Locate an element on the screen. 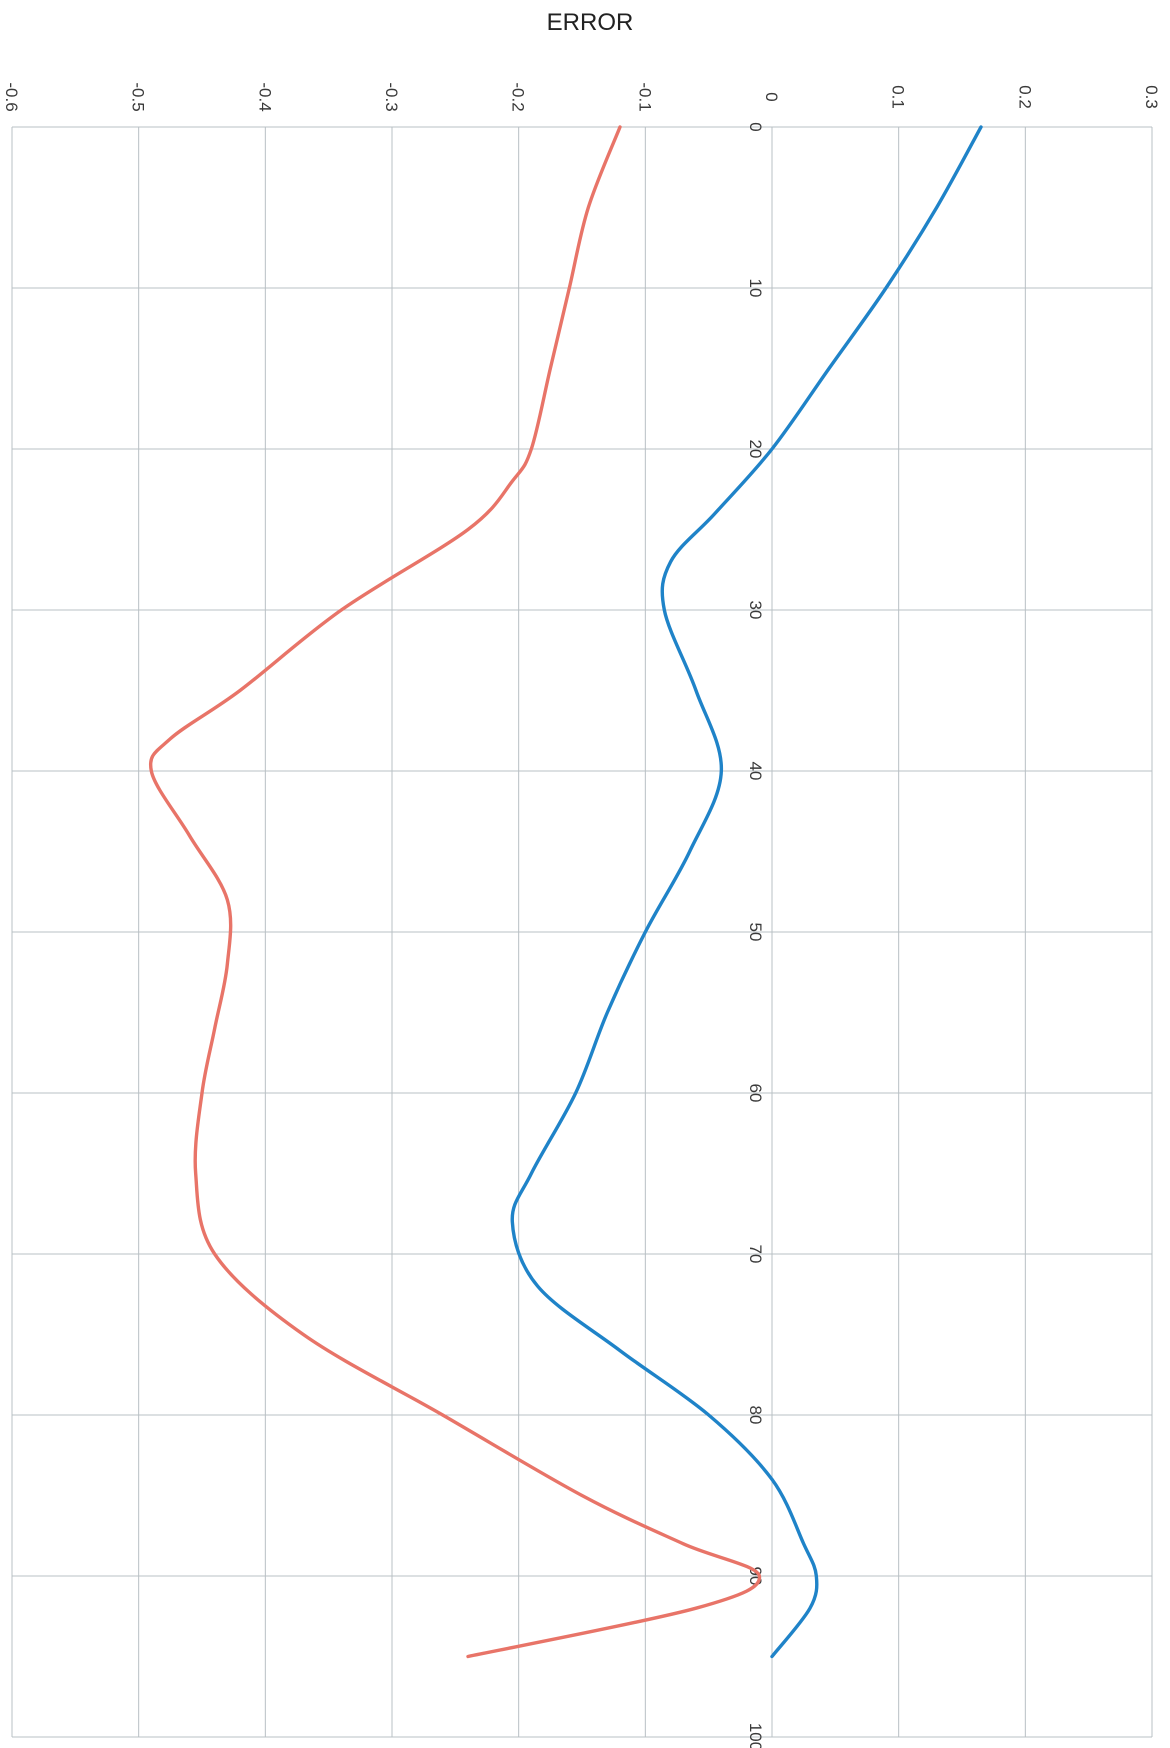  value-tick-label: -0.3 is located at coordinates (391, 96).